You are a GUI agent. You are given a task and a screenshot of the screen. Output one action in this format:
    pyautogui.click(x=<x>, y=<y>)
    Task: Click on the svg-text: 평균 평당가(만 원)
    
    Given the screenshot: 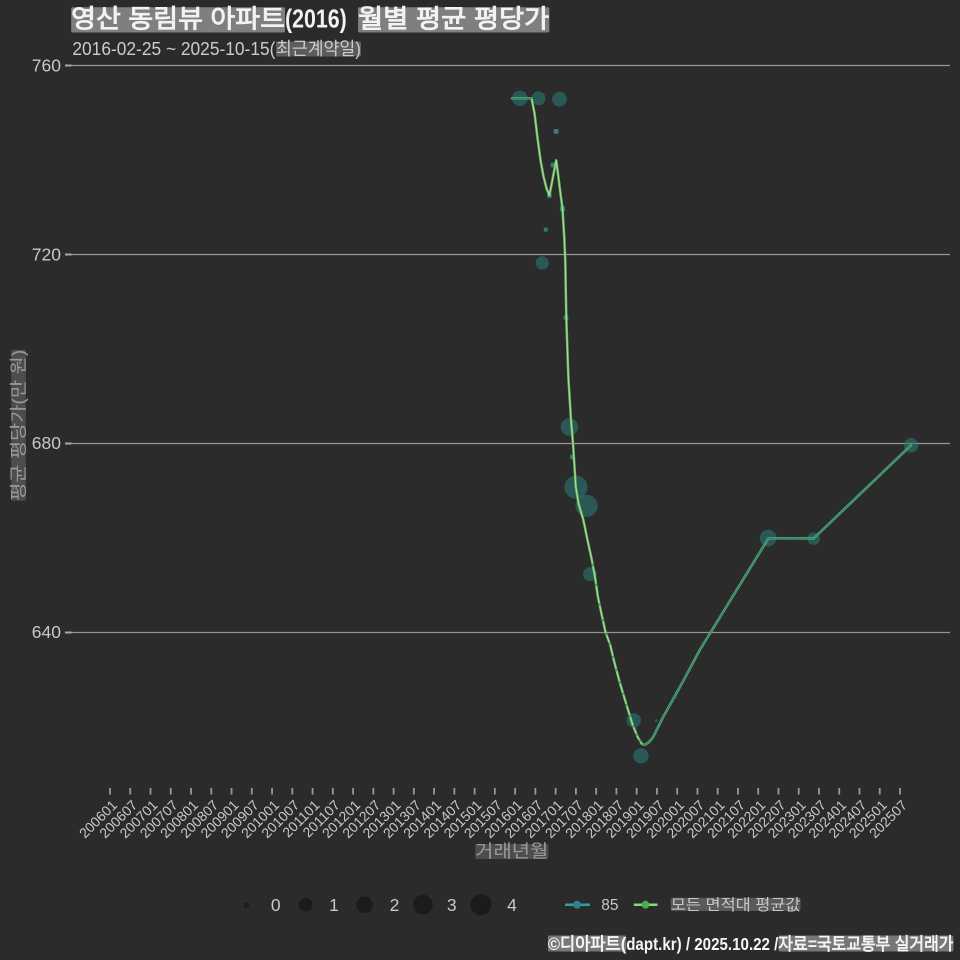 What is the action you would take?
    pyautogui.click(x=19, y=425)
    